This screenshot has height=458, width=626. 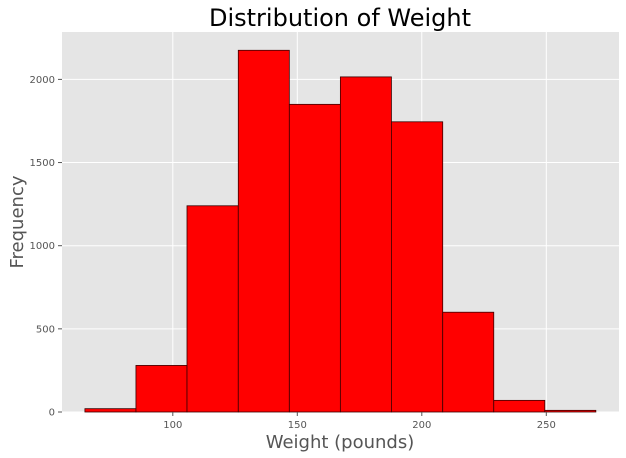 I want to click on x-tick-label: 100, so click(x=172, y=425).